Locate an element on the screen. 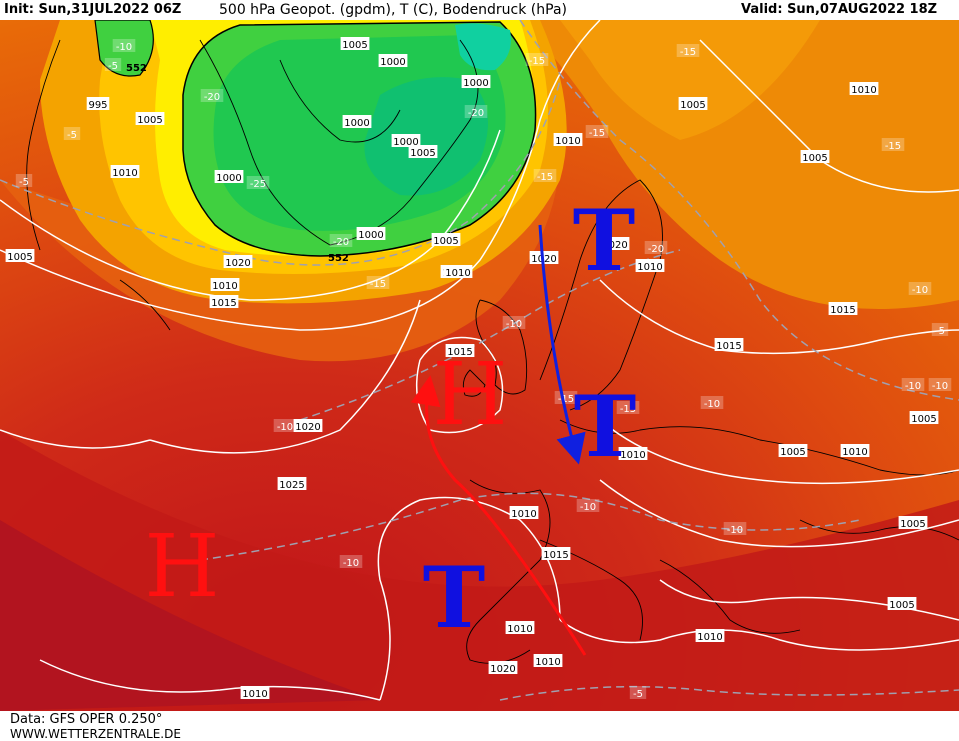 This screenshot has width=959, height=741. pressure-label: 1025 is located at coordinates (291, 485).